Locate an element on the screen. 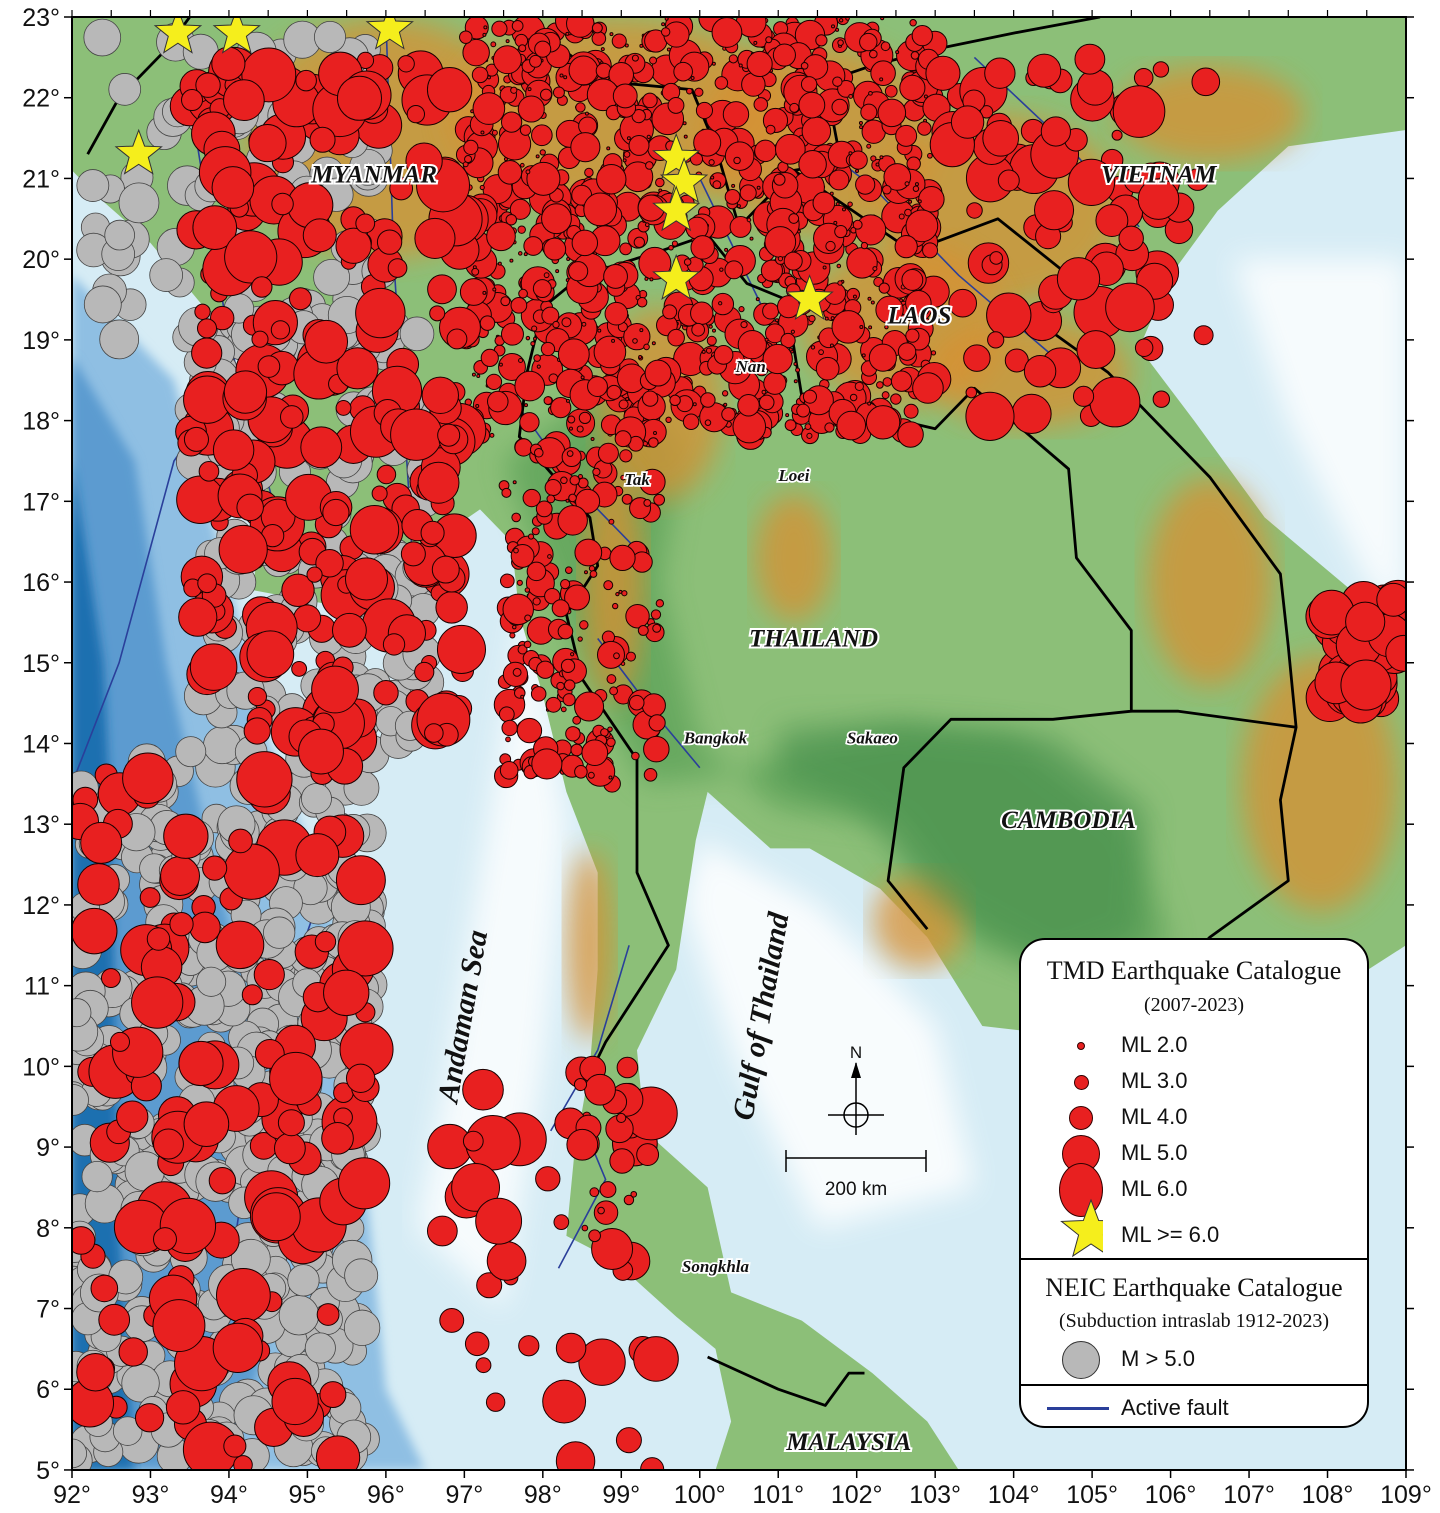 The image size is (1440, 1513). red-circle-icon is located at coordinates (1081, 1082).